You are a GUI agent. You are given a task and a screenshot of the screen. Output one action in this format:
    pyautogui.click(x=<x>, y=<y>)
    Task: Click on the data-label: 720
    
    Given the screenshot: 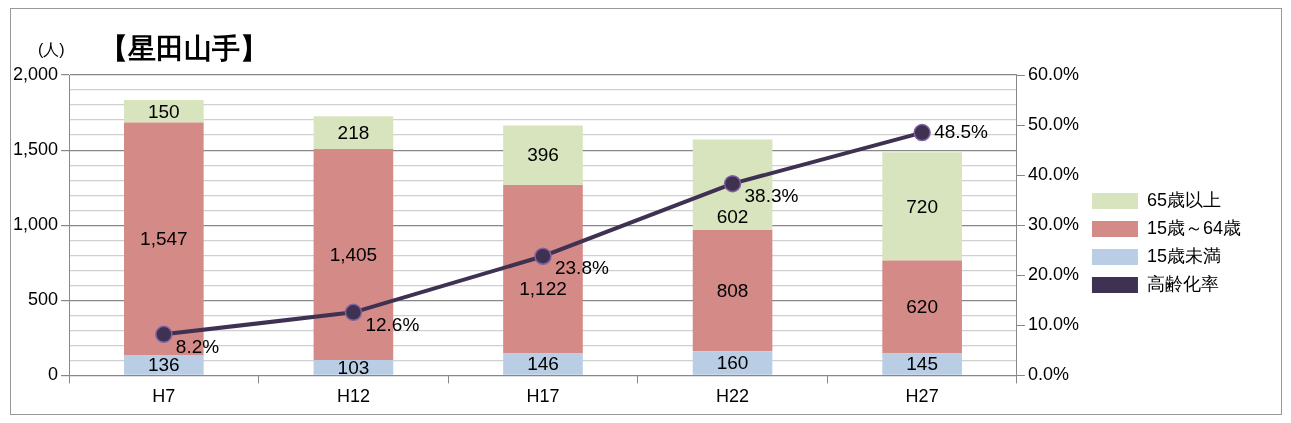 What is the action you would take?
    pyautogui.click(x=922, y=206)
    